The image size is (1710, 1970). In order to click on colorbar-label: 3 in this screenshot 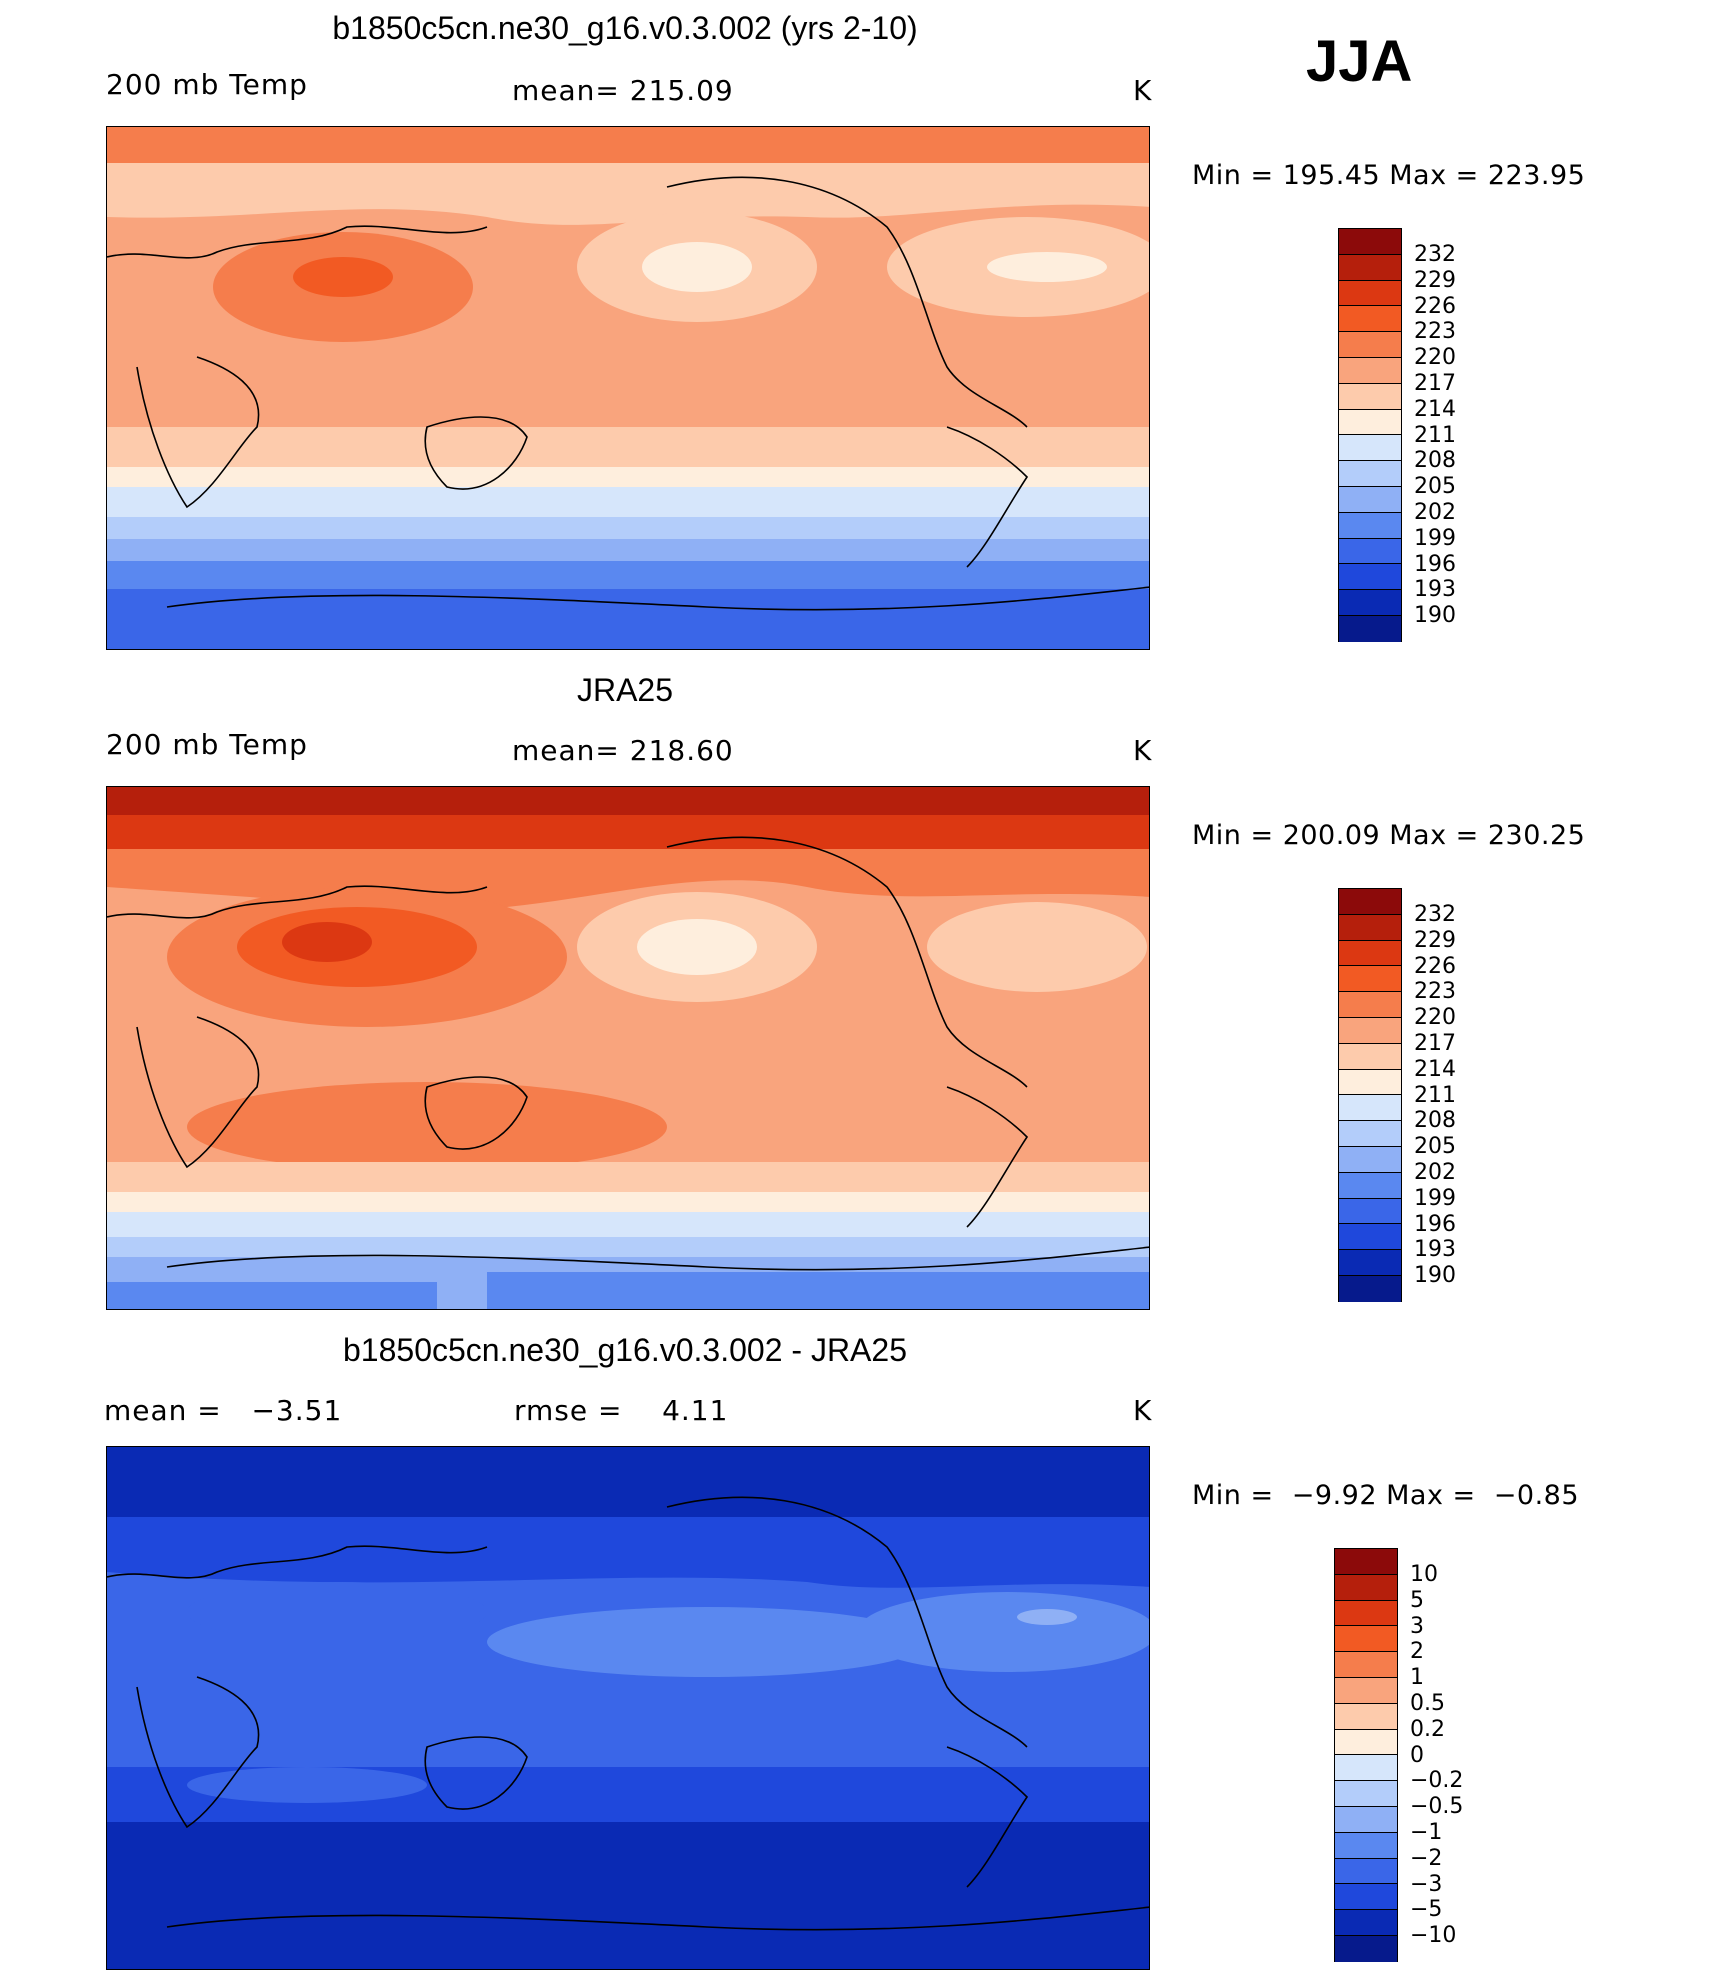, I will do `click(1417, 1626)`.